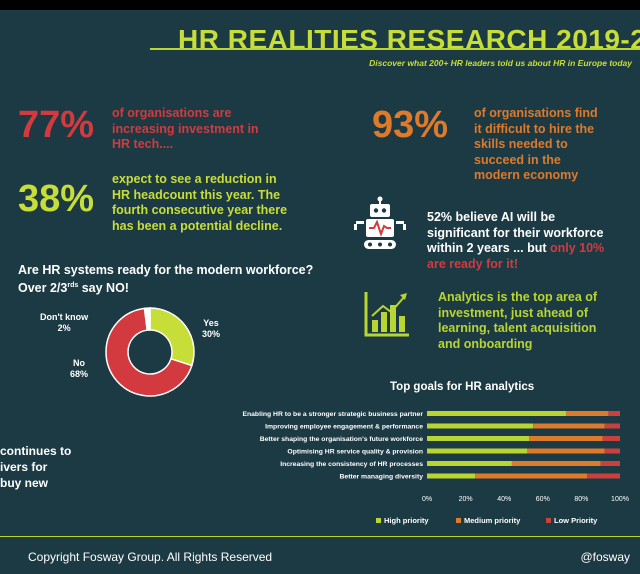  Describe the element at coordinates (427, 499) in the screenshot. I see `x-tick-label: 0%` at that location.